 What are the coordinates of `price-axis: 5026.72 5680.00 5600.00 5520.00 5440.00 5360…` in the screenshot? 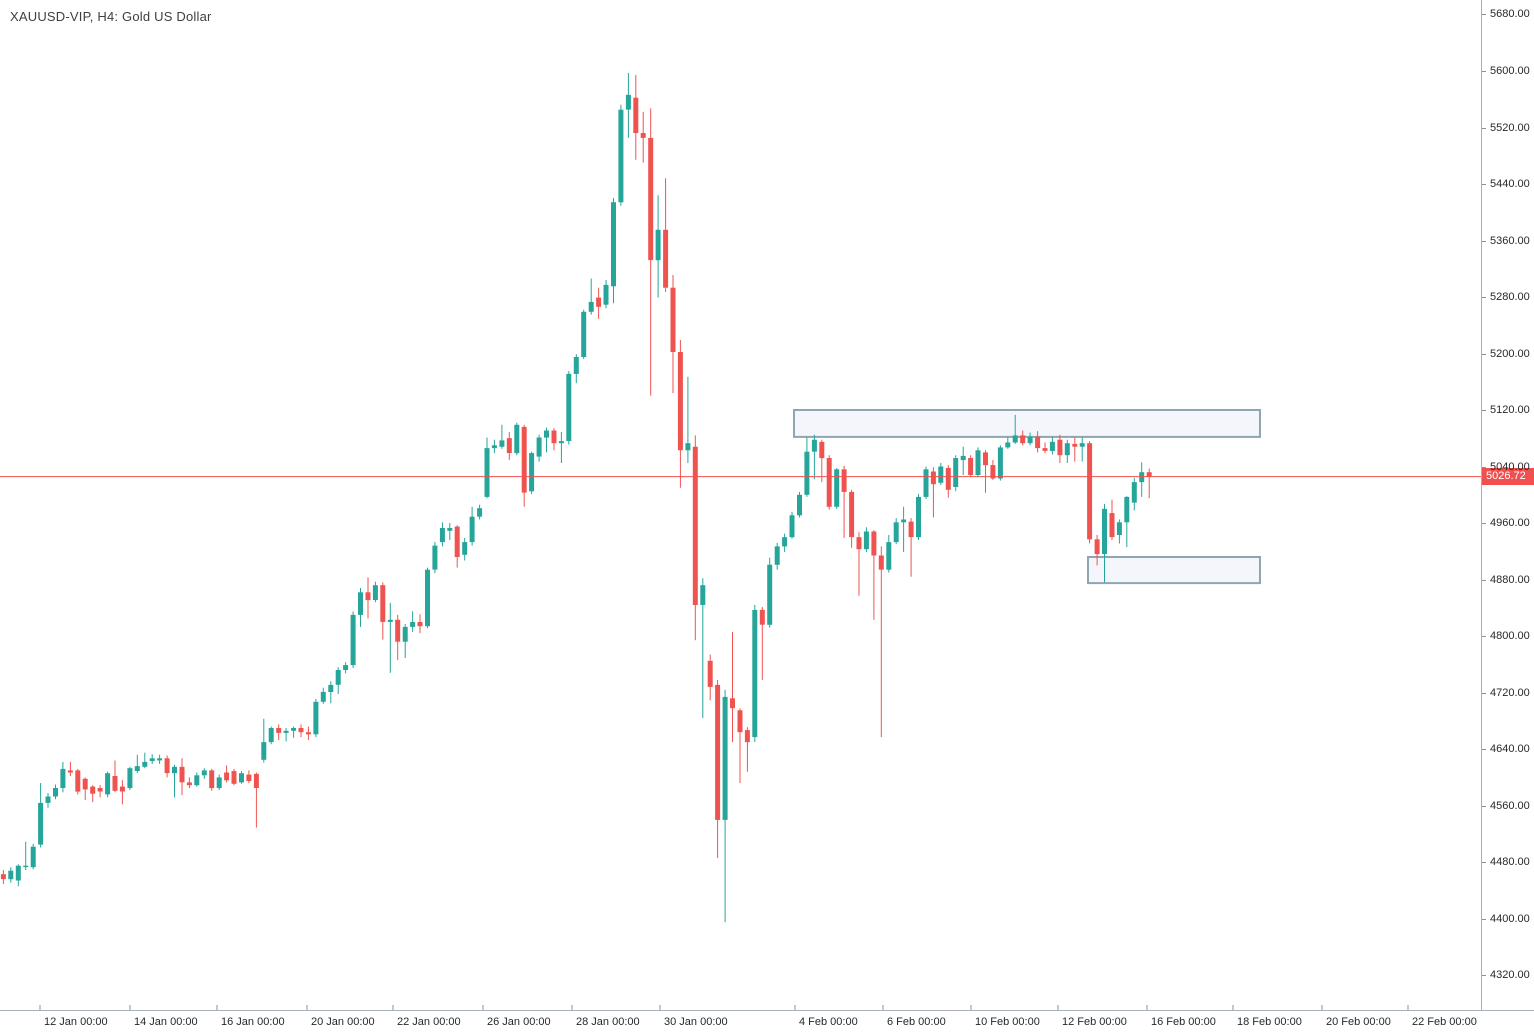 It's located at (1507, 505).